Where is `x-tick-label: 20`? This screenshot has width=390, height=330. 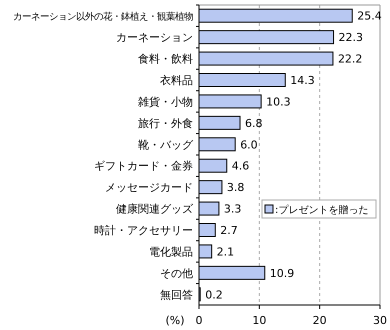 x-tick-label: 20 is located at coordinates (319, 320).